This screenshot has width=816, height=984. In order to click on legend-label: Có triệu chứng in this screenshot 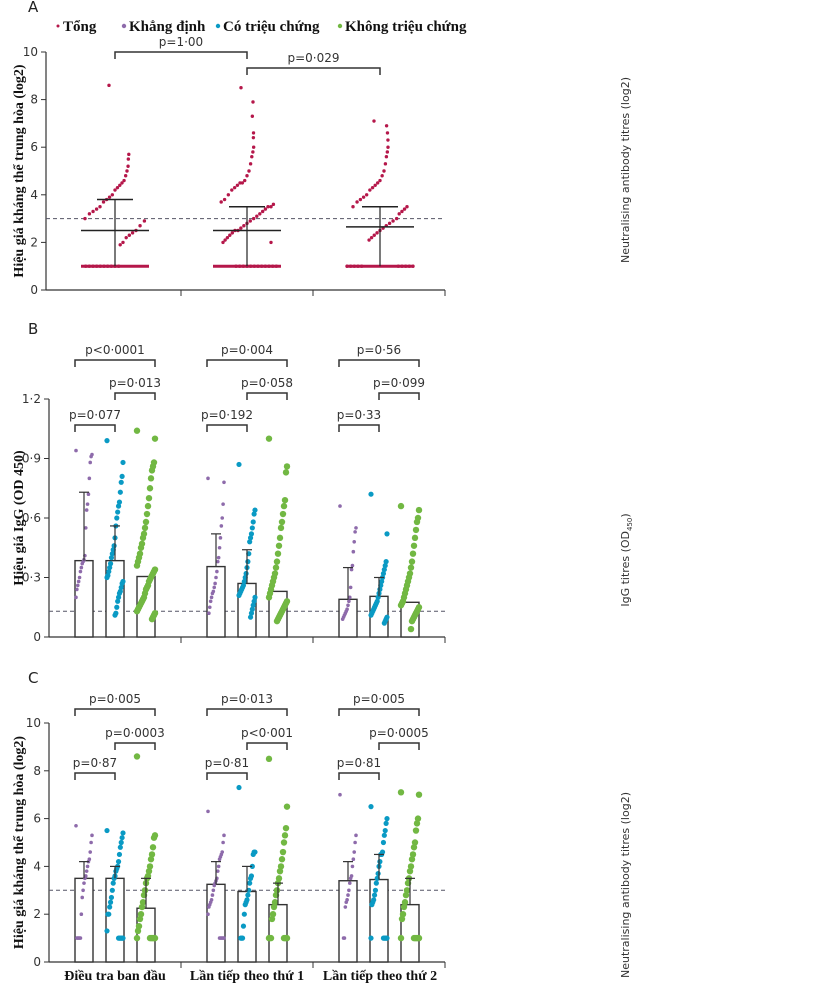, I will do `click(271, 27)`.